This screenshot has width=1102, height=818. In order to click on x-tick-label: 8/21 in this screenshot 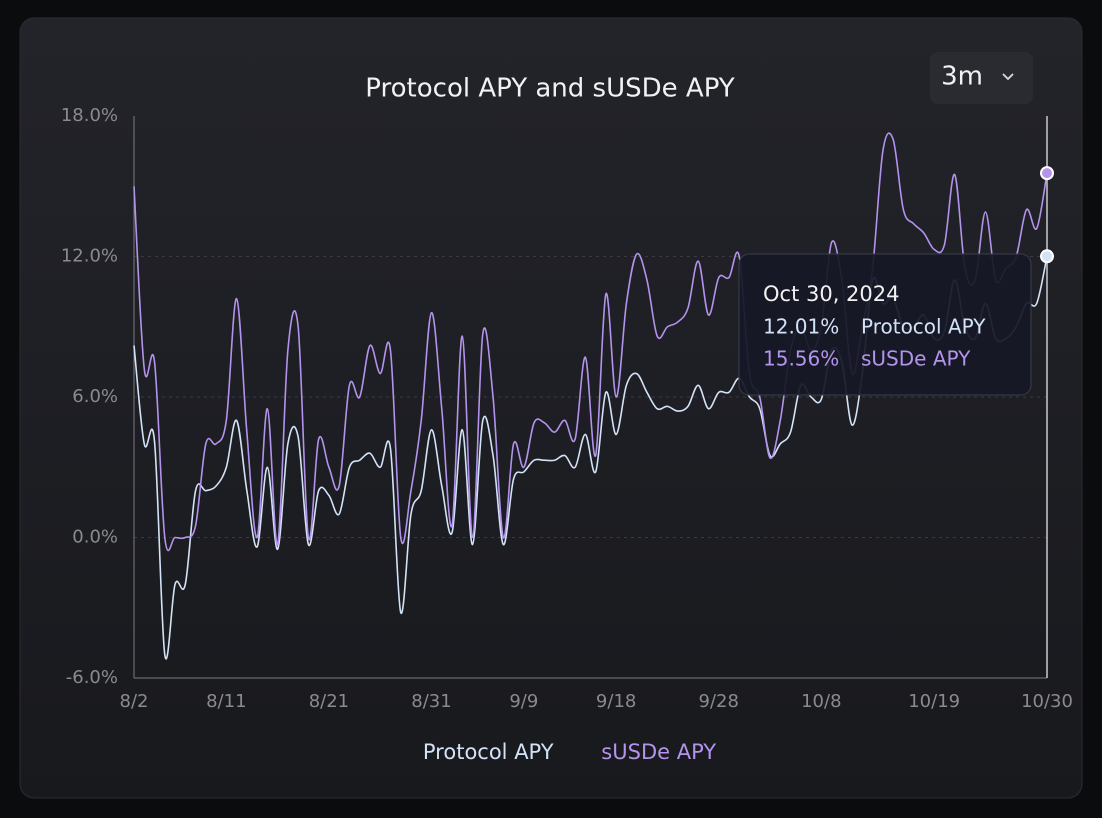, I will do `click(329, 701)`.